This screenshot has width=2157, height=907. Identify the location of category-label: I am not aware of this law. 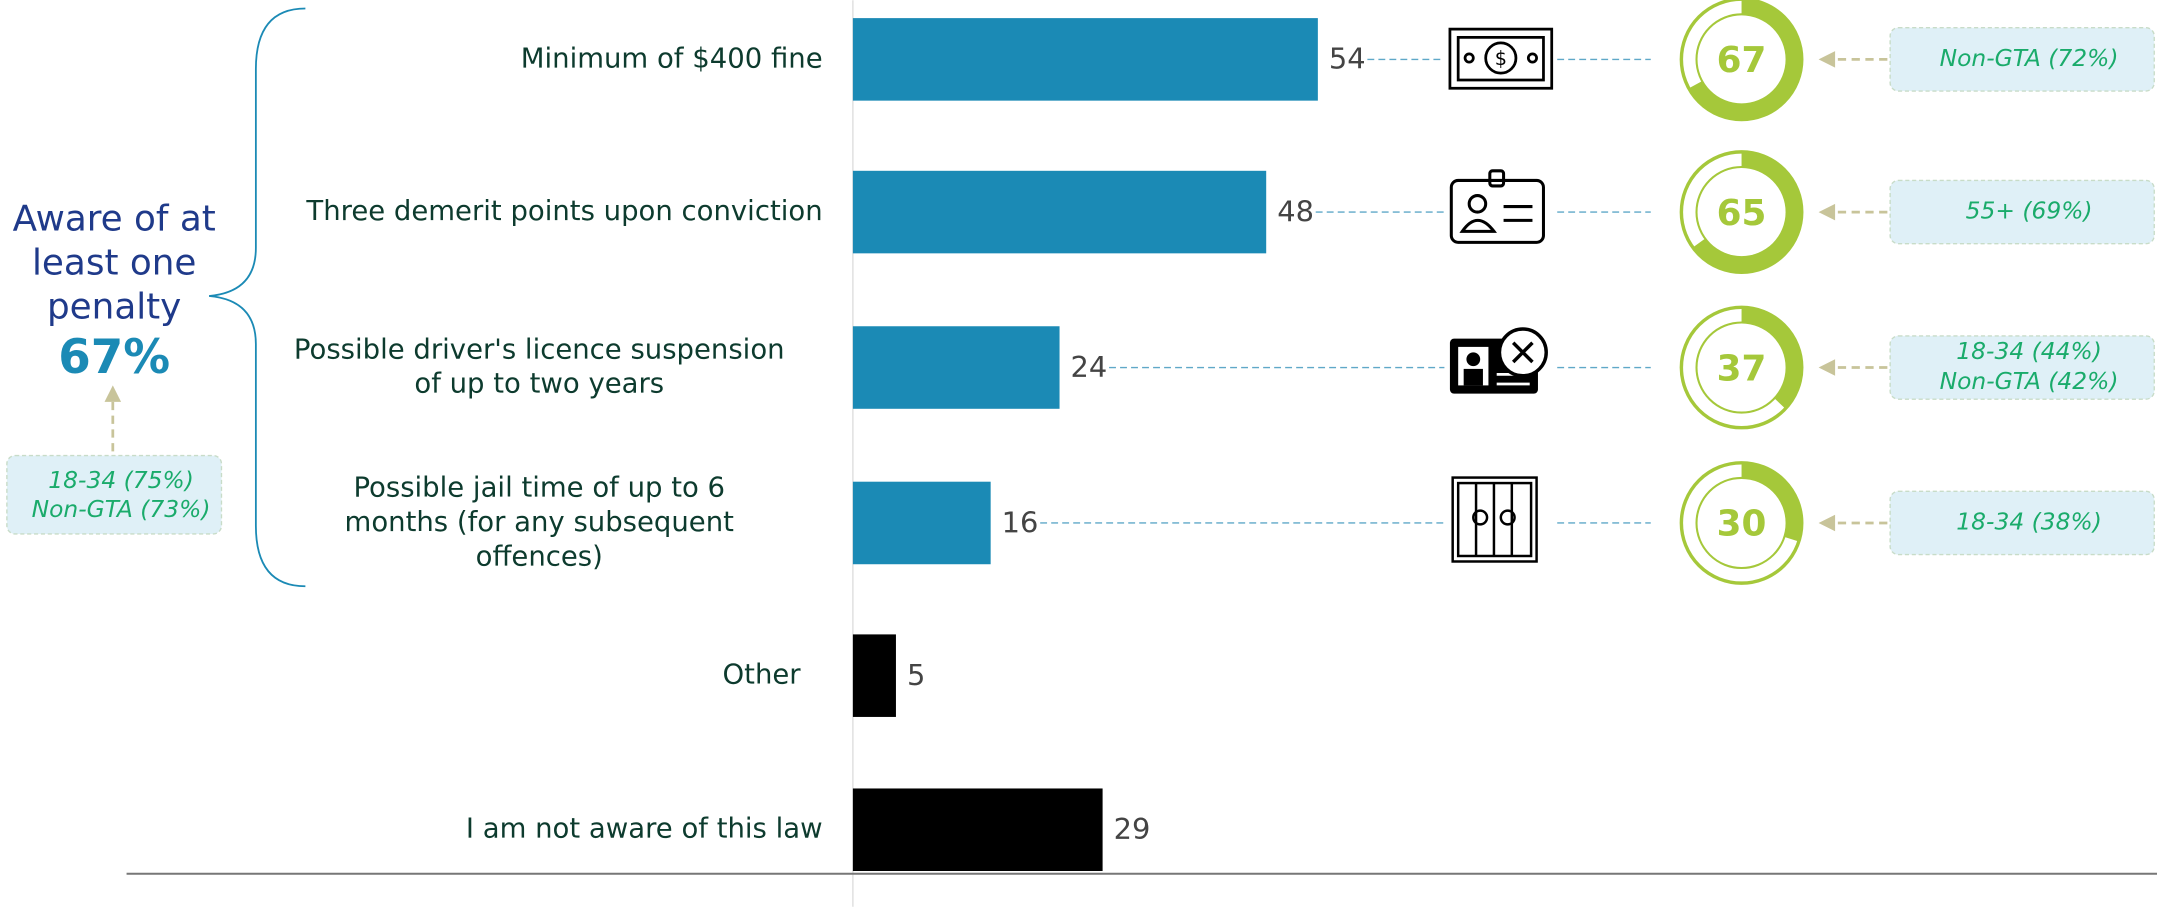
(644, 829).